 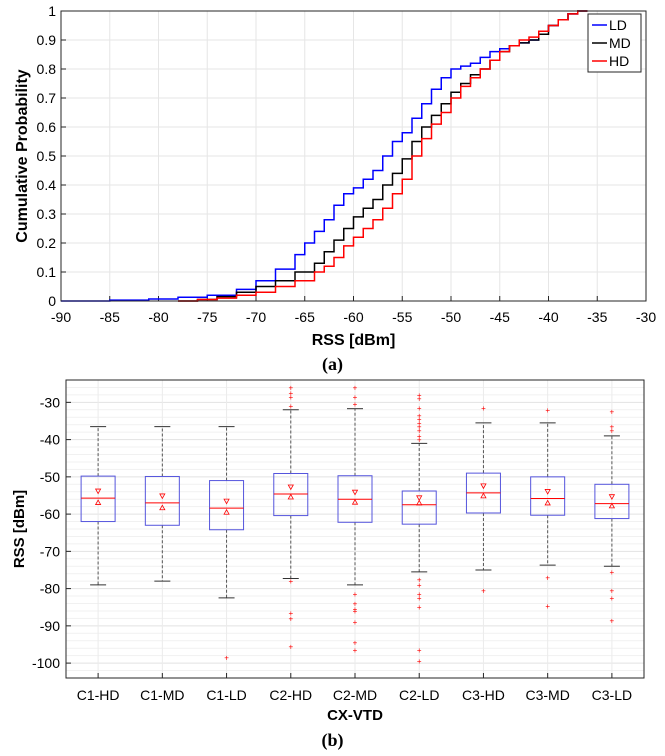 What do you see at coordinates (291, 517) in the screenshot?
I see `box-c2-hd: ++++++++` at bounding box center [291, 517].